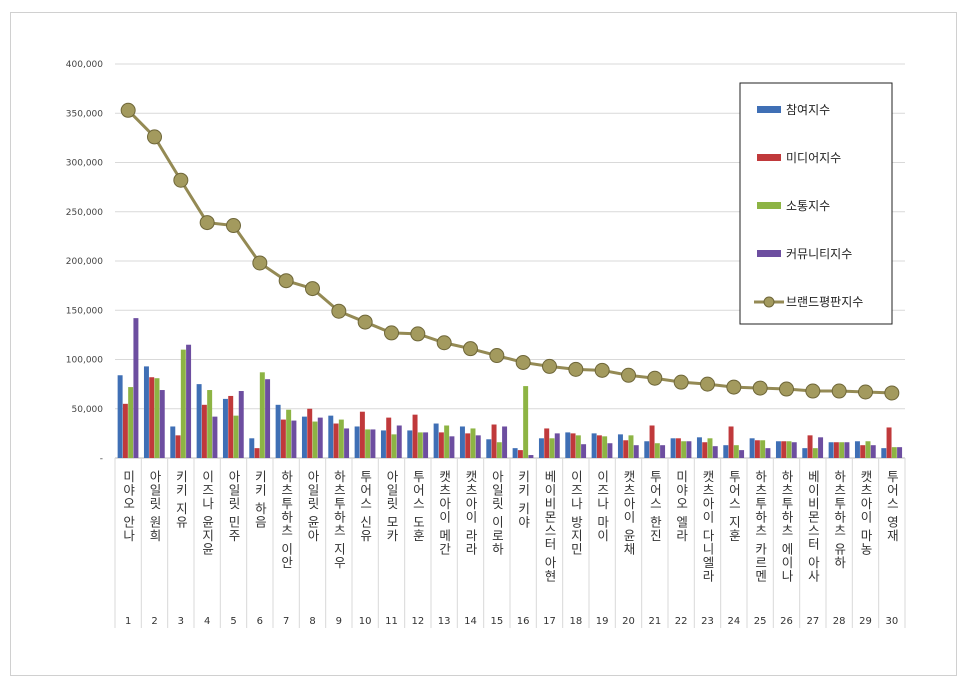 This screenshot has height=686, width=966. I want to click on y-tick-label: 200,000, so click(84, 262).